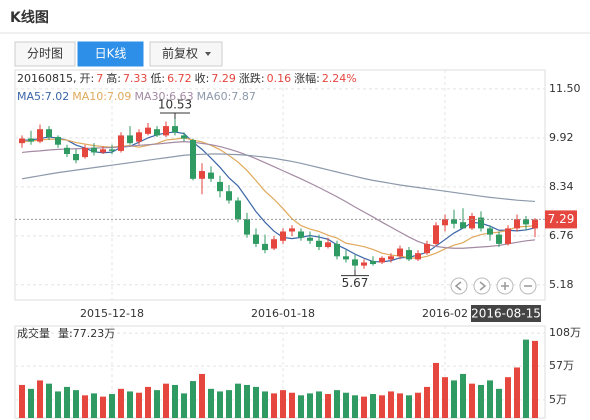  What do you see at coordinates (505, 286) in the screenshot?
I see `icon` at bounding box center [505, 286].